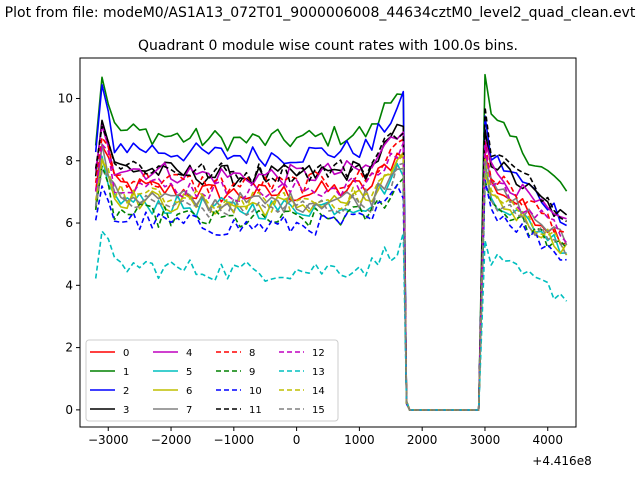 This screenshot has width=640, height=480. I want to click on y-tick-label: 2, so click(69, 348).